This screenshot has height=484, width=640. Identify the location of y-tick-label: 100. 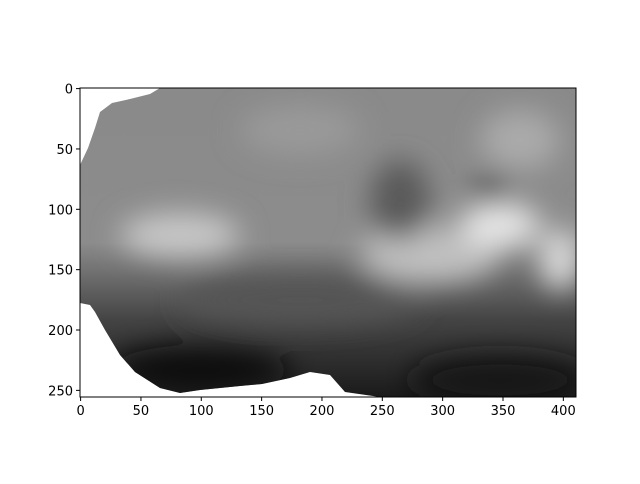
(60, 210).